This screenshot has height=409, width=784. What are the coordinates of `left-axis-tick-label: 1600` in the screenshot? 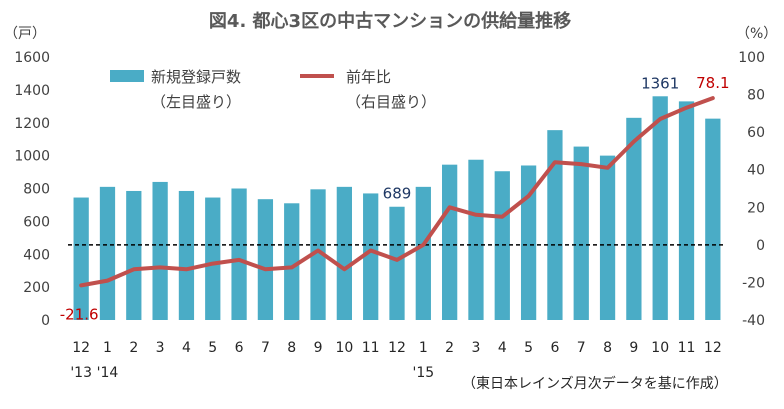 It's located at (32, 58).